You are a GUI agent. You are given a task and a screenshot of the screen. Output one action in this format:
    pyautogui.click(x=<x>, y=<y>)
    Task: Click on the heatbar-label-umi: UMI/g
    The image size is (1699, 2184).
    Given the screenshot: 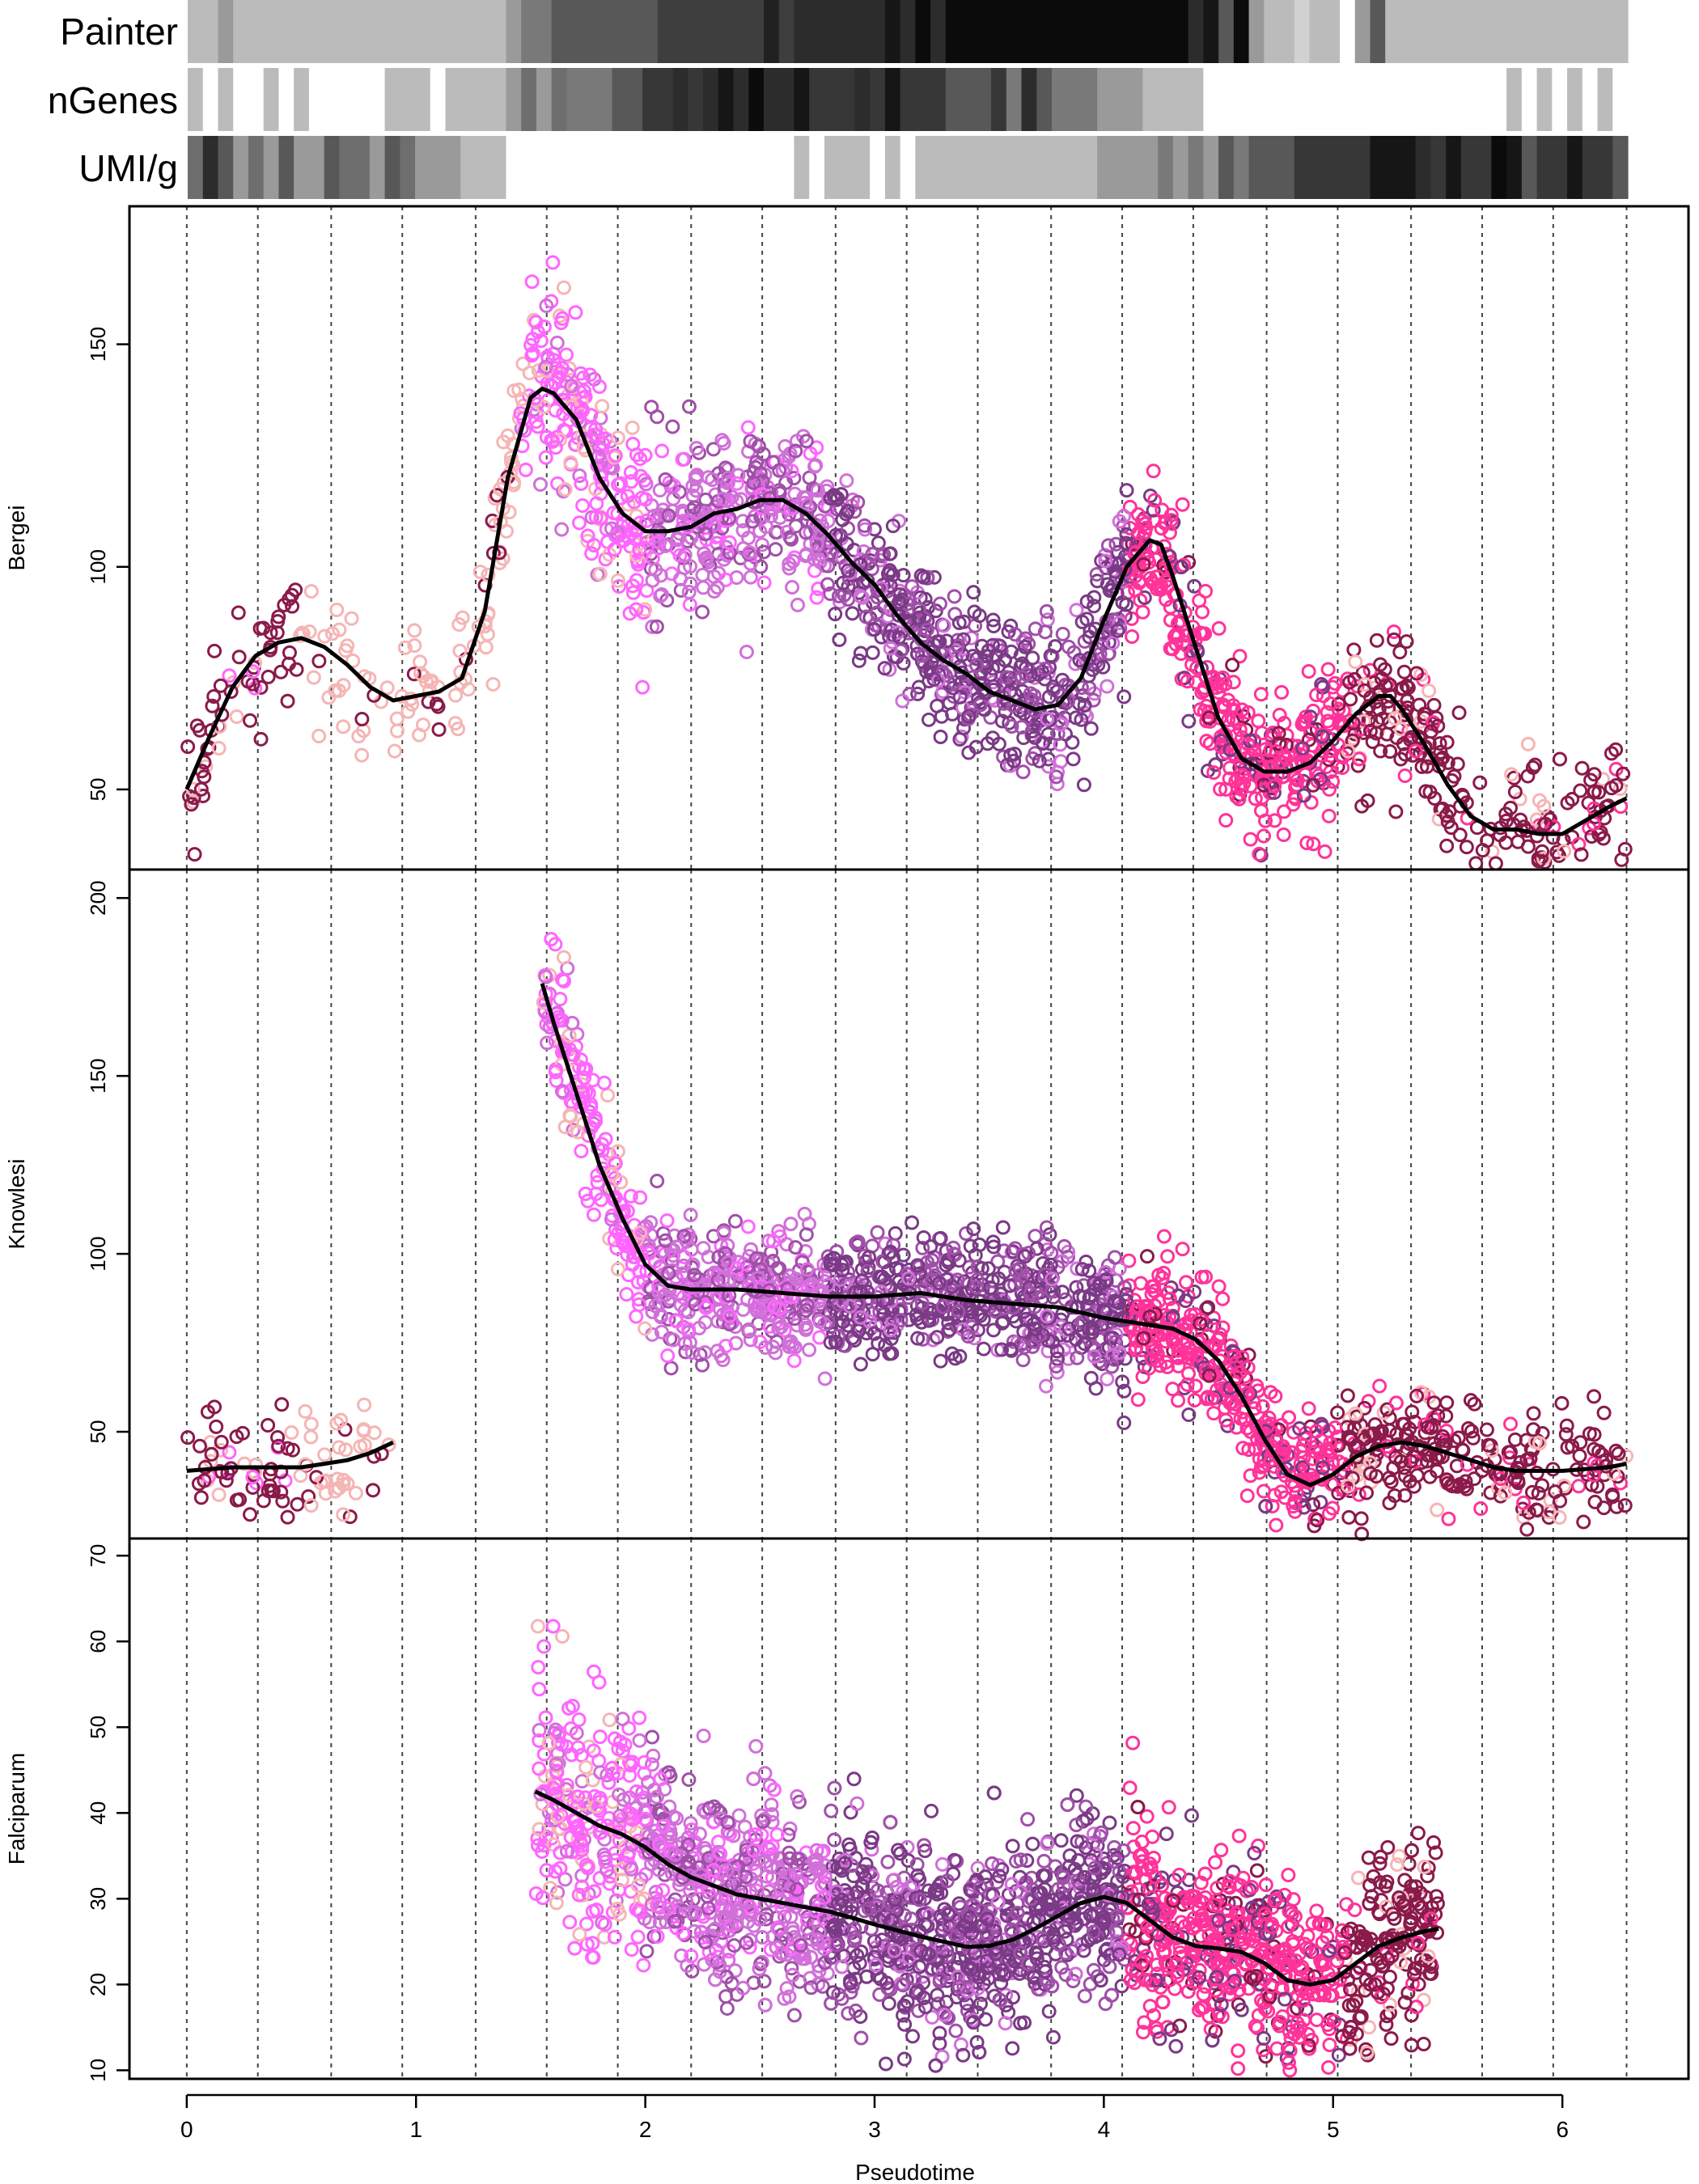 What is the action you would take?
    pyautogui.click(x=128, y=168)
    